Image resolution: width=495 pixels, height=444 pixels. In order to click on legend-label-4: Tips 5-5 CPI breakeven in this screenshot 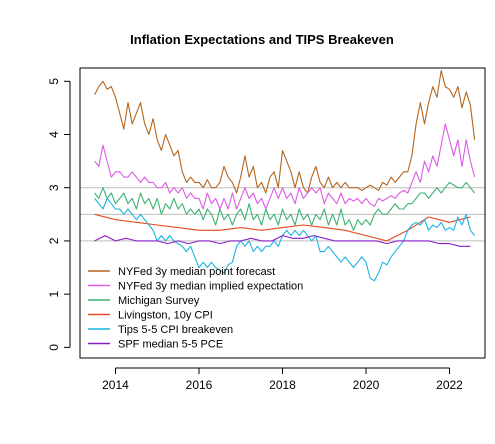, I will do `click(175, 330)`.